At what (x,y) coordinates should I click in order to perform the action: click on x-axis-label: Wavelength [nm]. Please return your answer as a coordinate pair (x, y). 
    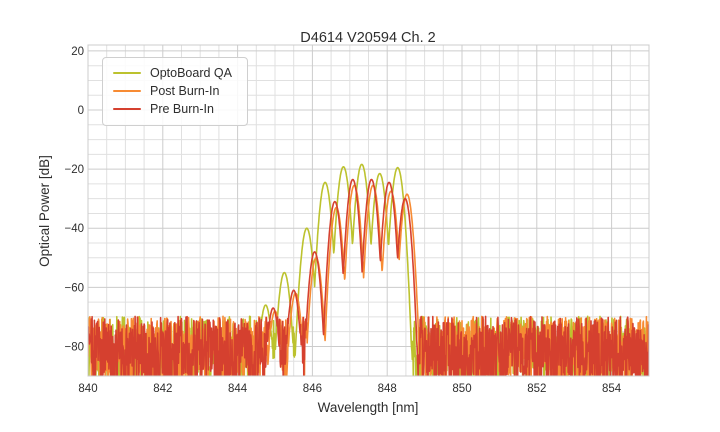
    Looking at the image, I should click on (368, 407).